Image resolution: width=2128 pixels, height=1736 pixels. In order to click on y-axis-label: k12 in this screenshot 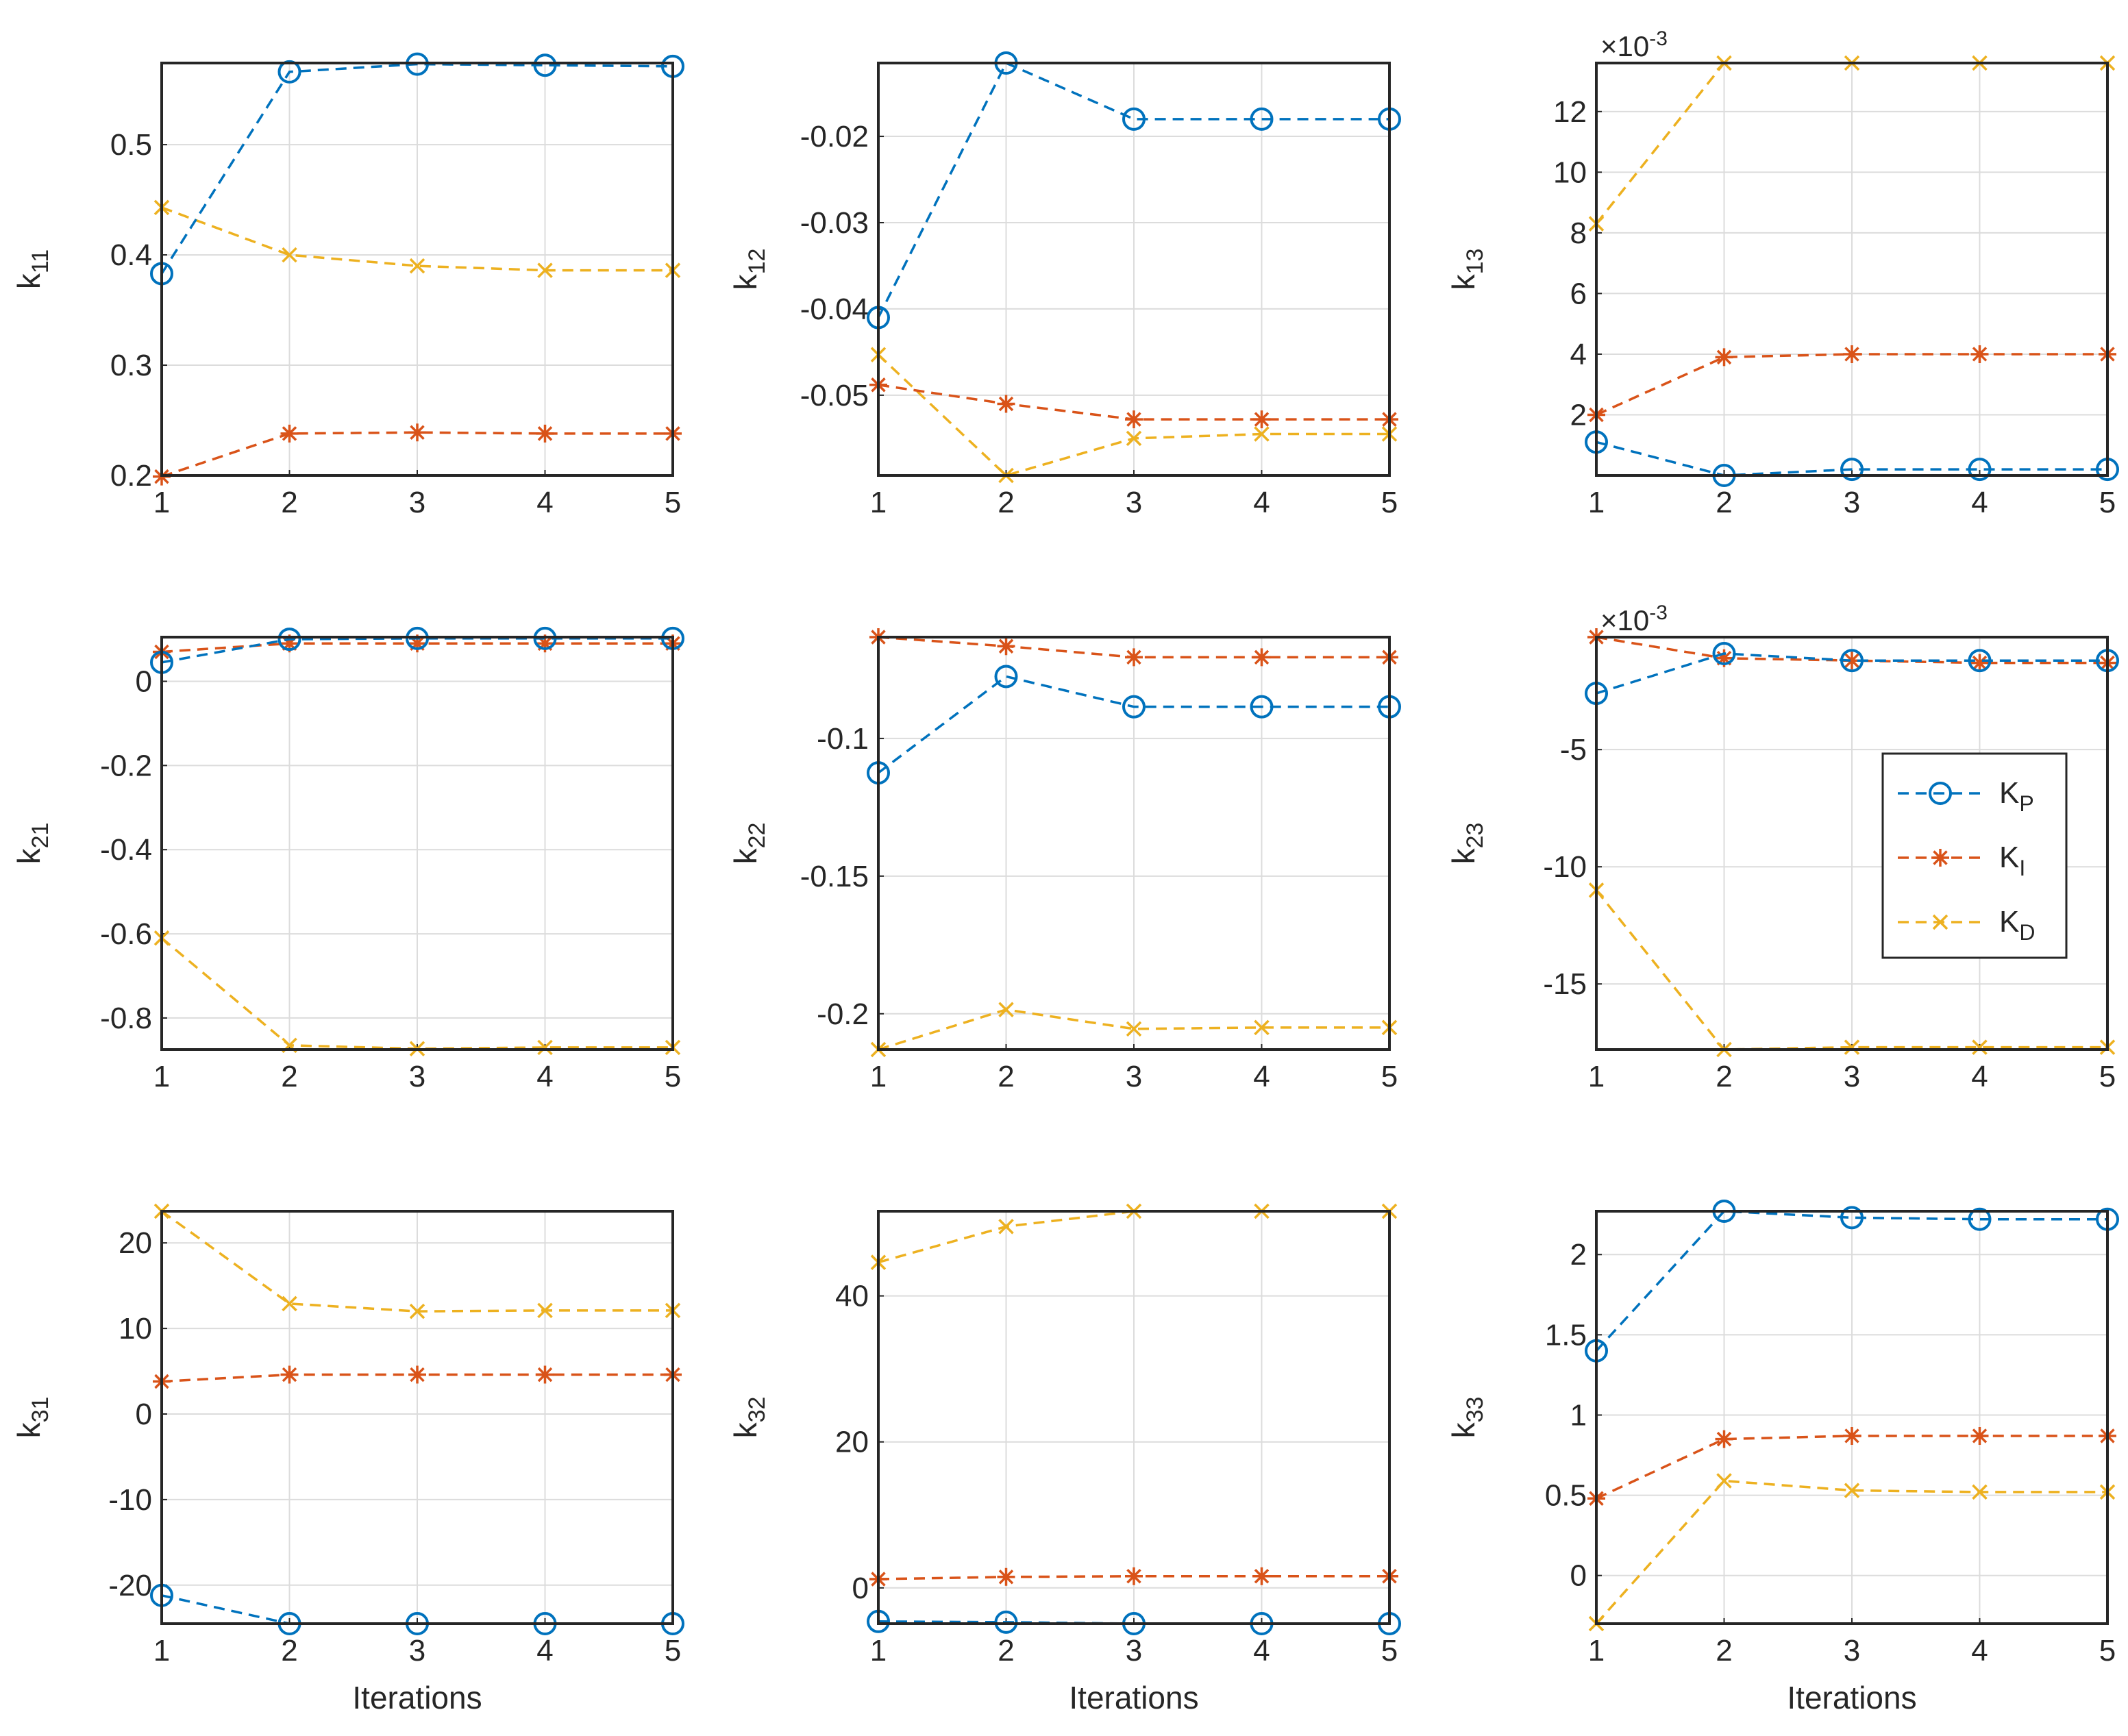, I will do `click(749, 269)`.